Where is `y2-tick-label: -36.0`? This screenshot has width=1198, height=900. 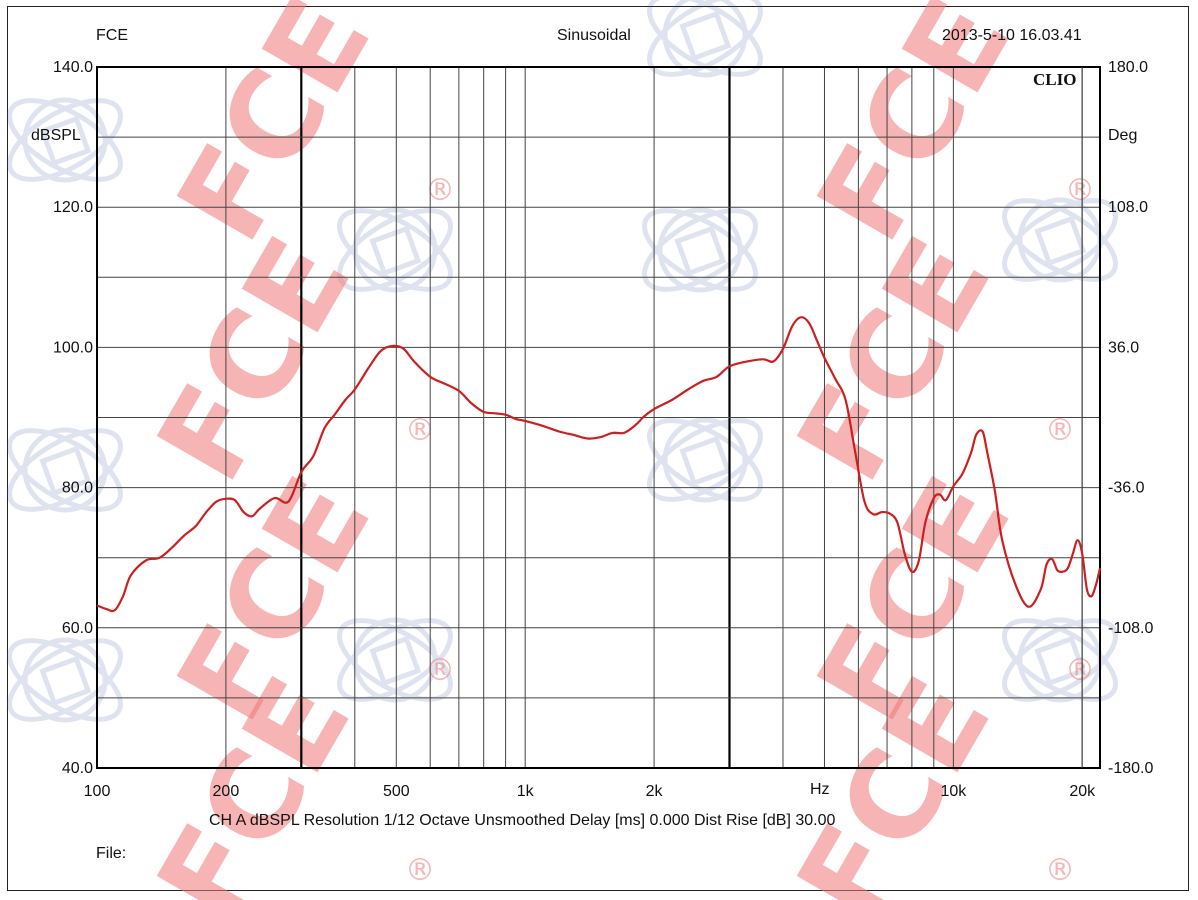 y2-tick-label: -36.0 is located at coordinates (1126, 488).